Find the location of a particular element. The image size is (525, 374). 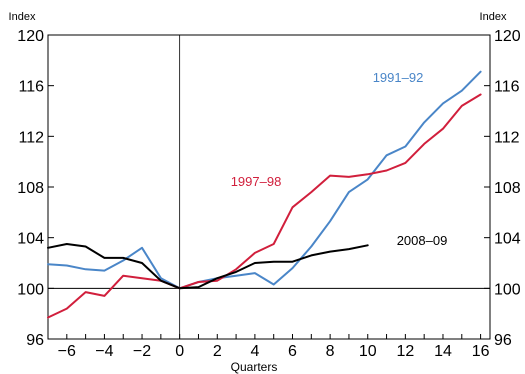

x-tick-label: 4 is located at coordinates (254, 351).